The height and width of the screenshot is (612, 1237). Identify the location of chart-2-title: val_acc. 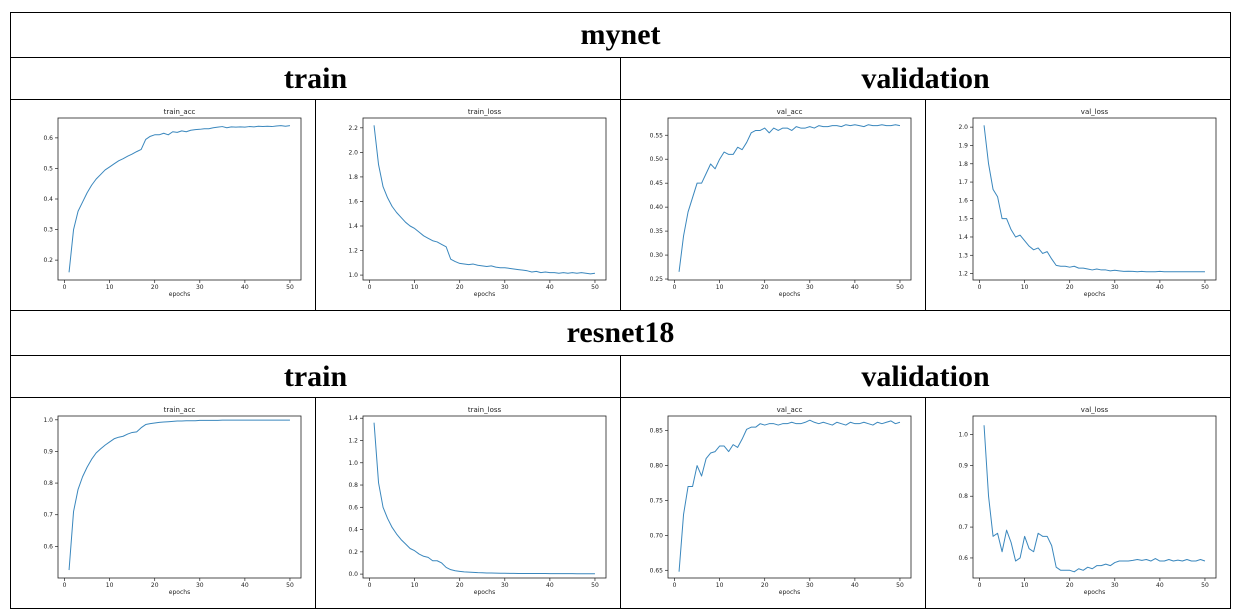
(790, 112).